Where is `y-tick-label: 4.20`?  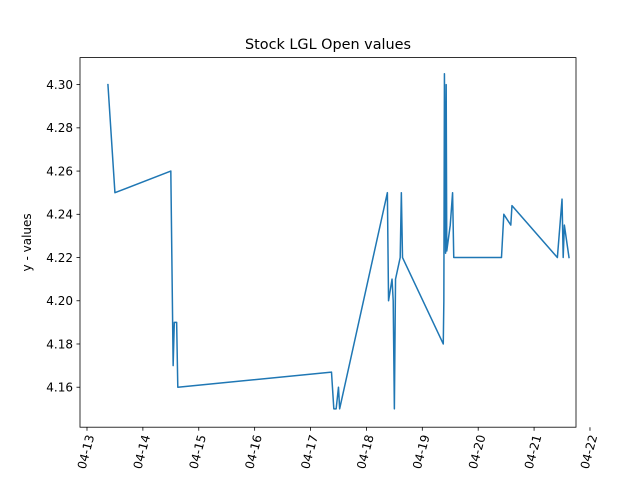 y-tick-label: 4.20 is located at coordinates (59, 301).